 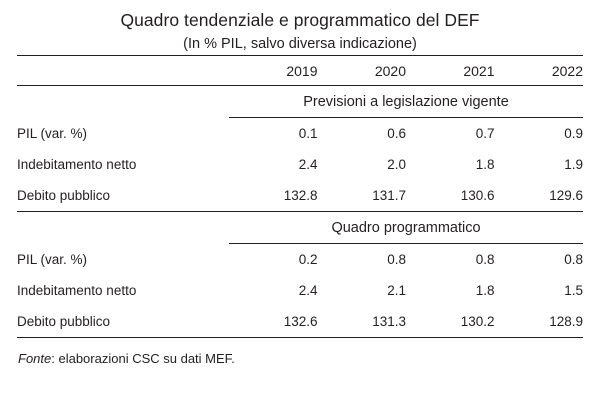 I want to click on section-heading-1: Previsioni a legislazione vigente, so click(x=406, y=101).